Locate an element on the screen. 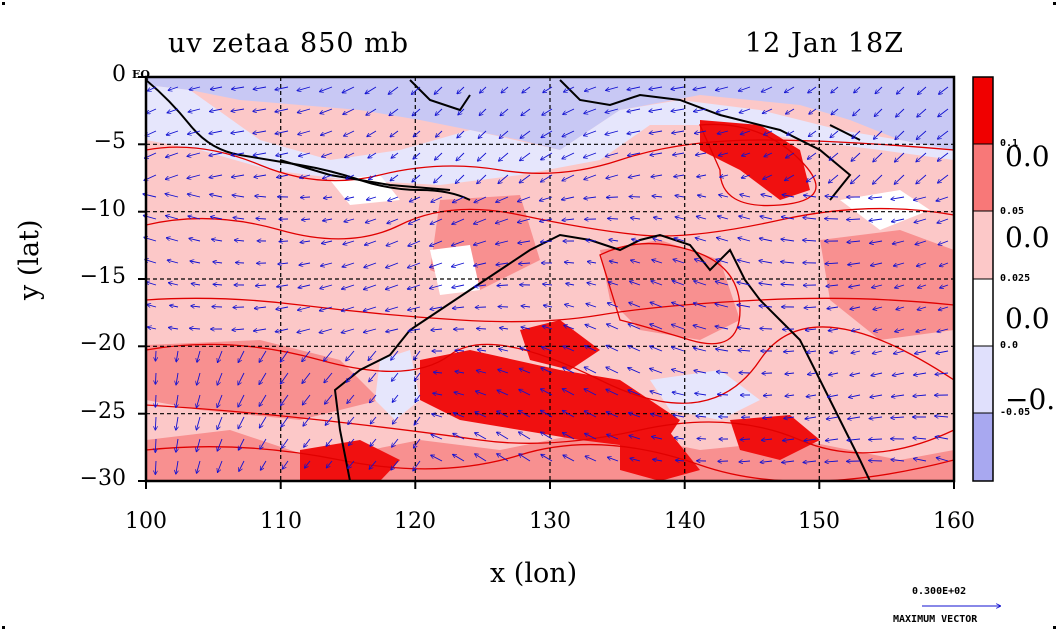 This screenshot has height=631, width=1058. y-tick-label: −10 is located at coordinates (102, 209).